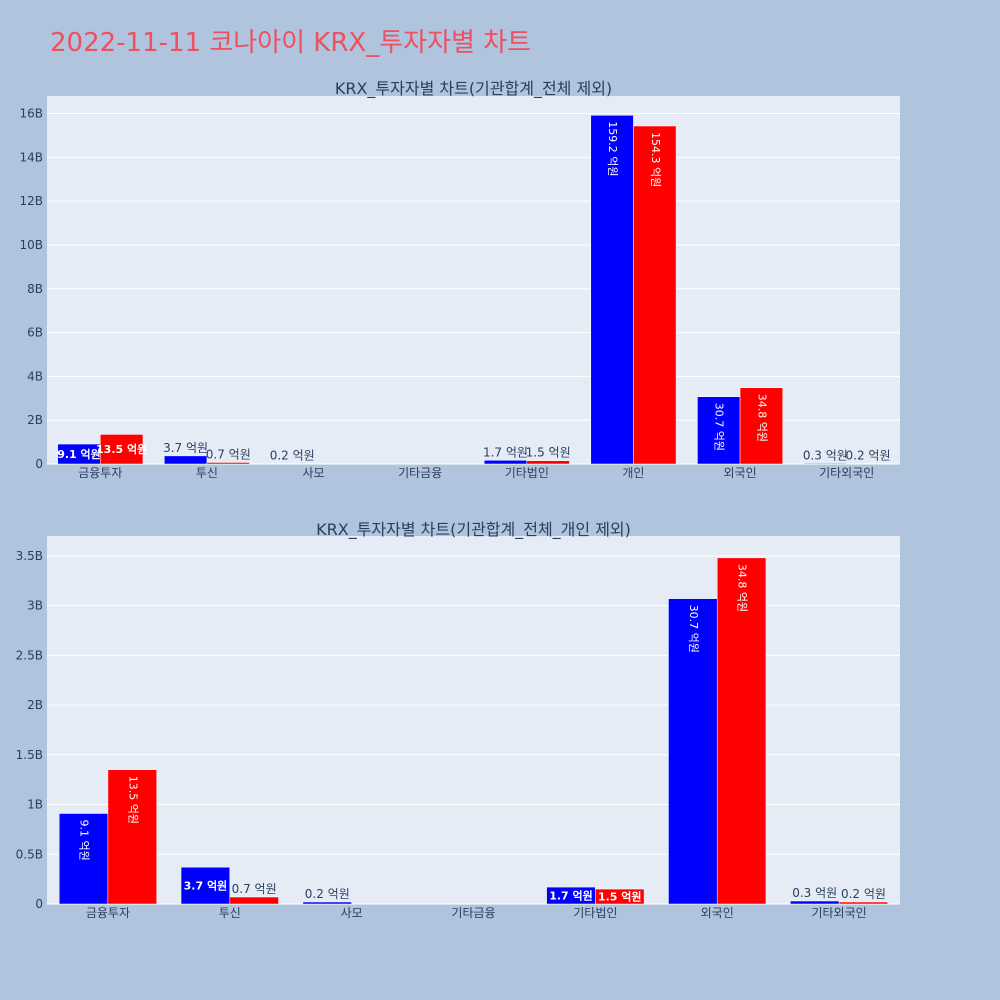  I want to click on x-tick-label: 개인, so click(633, 473).